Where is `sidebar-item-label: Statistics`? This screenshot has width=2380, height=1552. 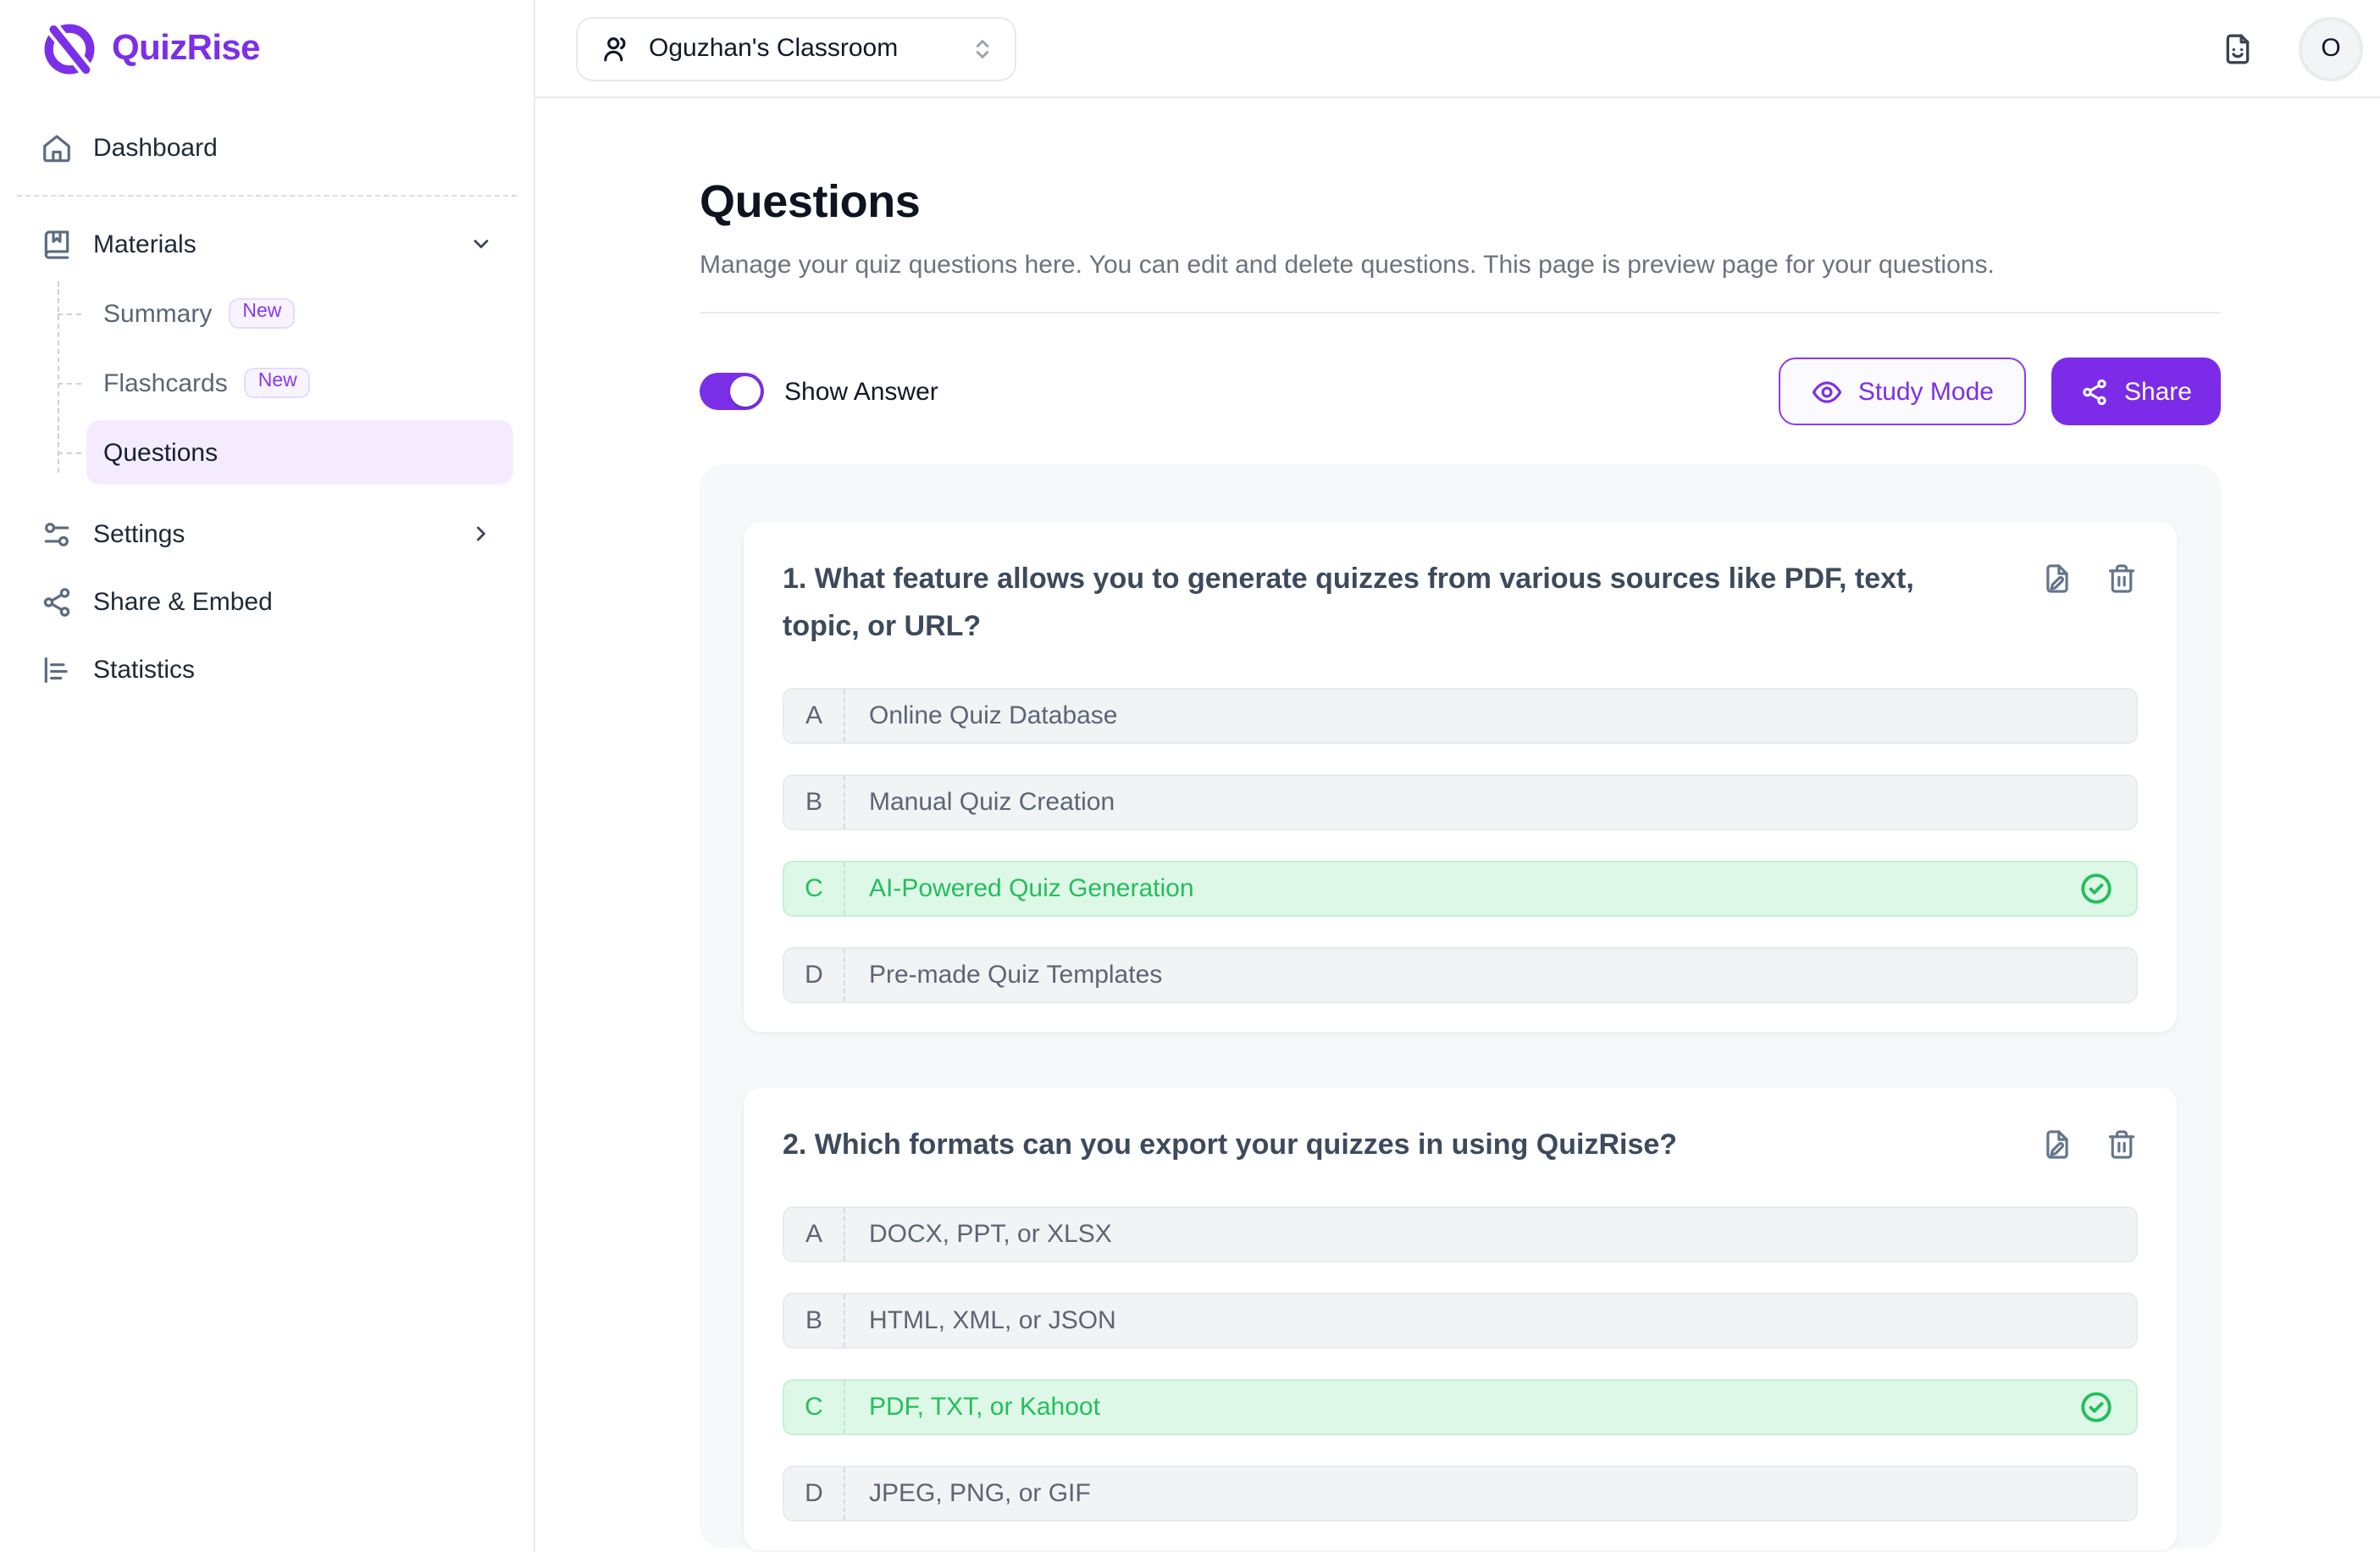 sidebar-item-label: Statistics is located at coordinates (144, 669).